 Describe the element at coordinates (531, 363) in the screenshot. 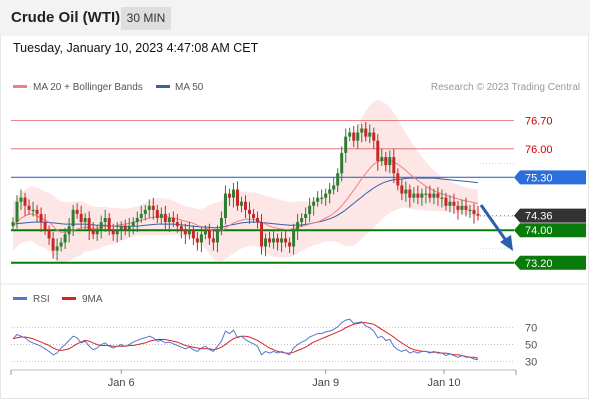

I see `rsi-tick-label: 30` at that location.